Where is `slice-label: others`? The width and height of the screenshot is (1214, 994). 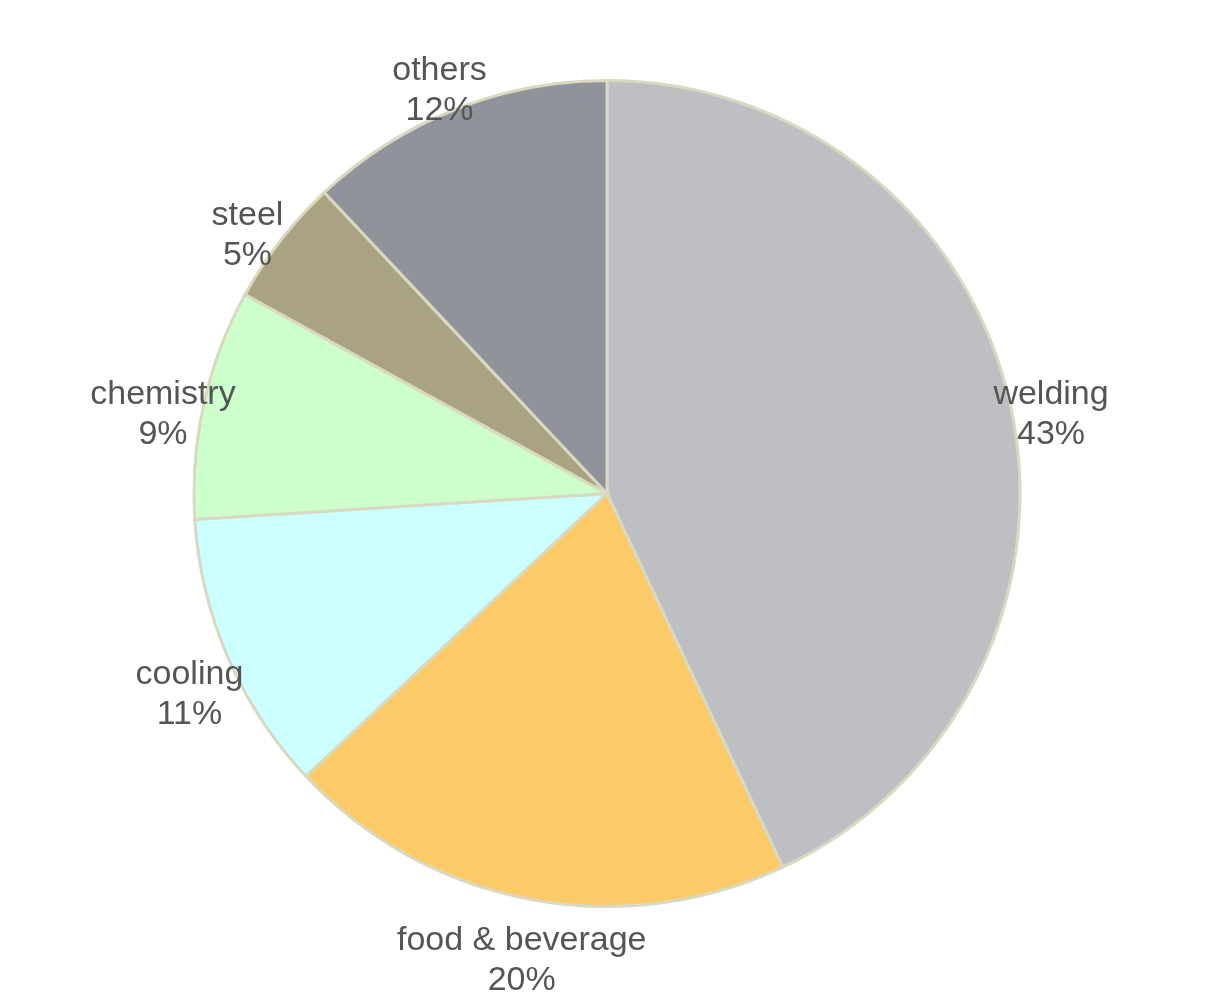 slice-label: others is located at coordinates (439, 68).